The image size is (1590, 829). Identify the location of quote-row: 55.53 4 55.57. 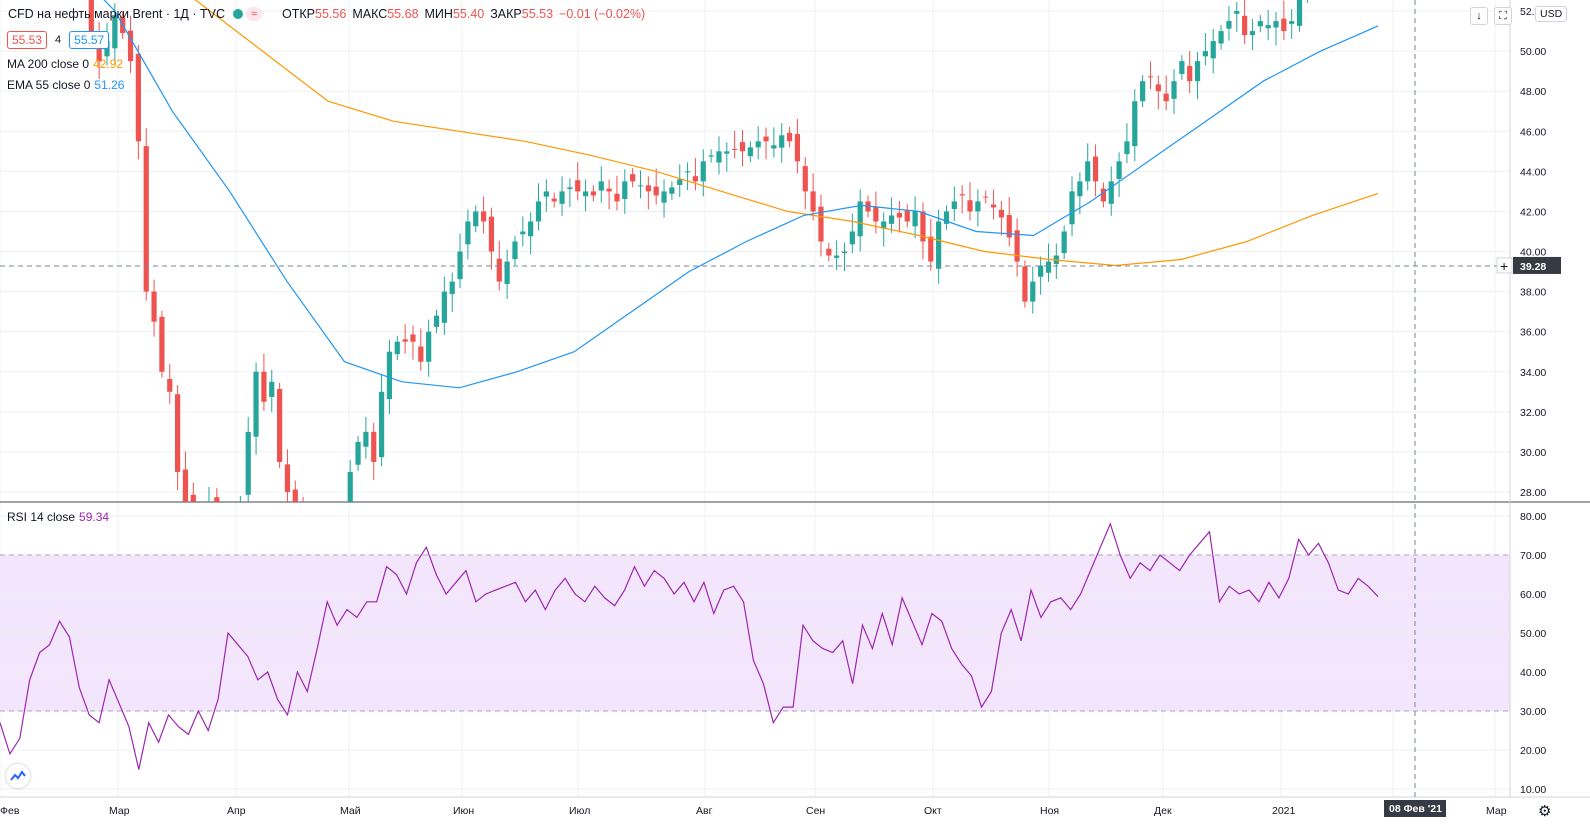
(58, 40).